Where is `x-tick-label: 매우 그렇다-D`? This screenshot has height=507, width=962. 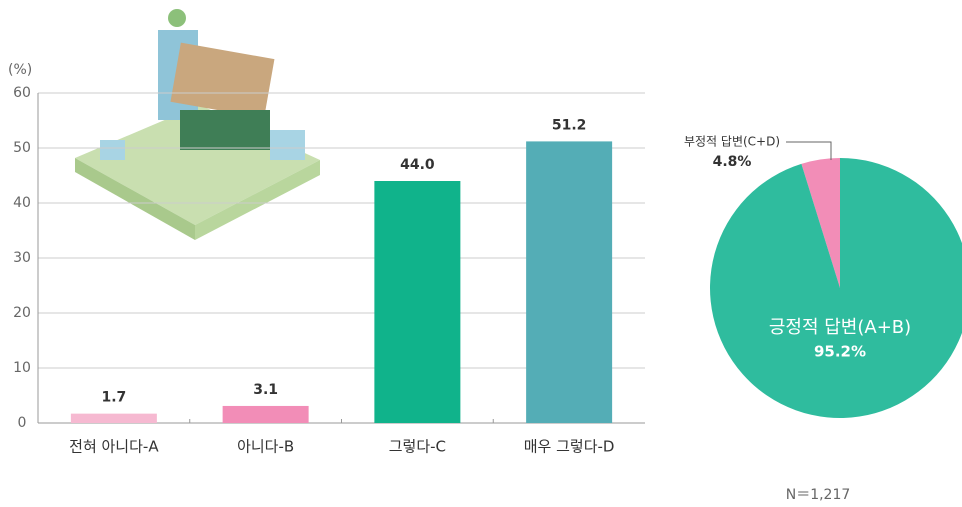
x-tick-label: 매우 그렇다-D is located at coordinates (569, 447).